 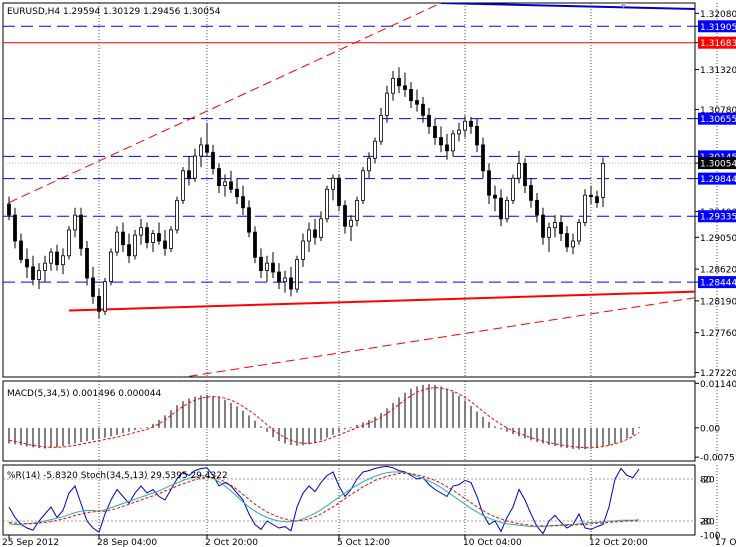 What do you see at coordinates (588, 16) in the screenshot?
I see `trend-line-resistance` at bounding box center [588, 16].